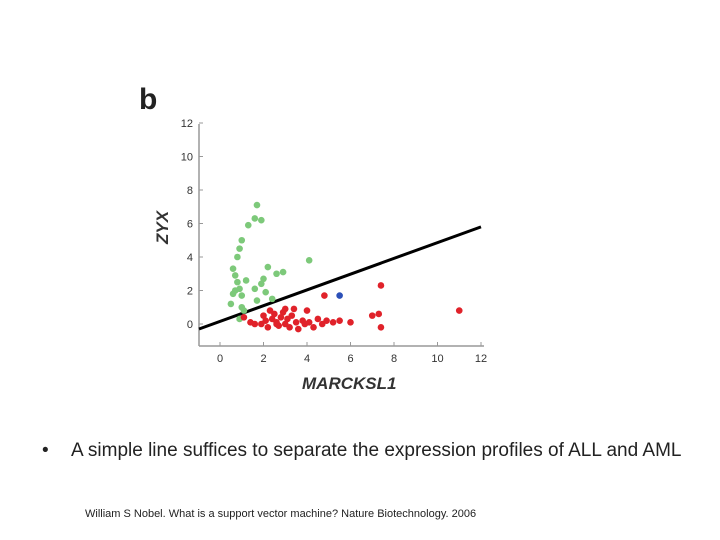  I want to click on points-group, so click(345, 267).